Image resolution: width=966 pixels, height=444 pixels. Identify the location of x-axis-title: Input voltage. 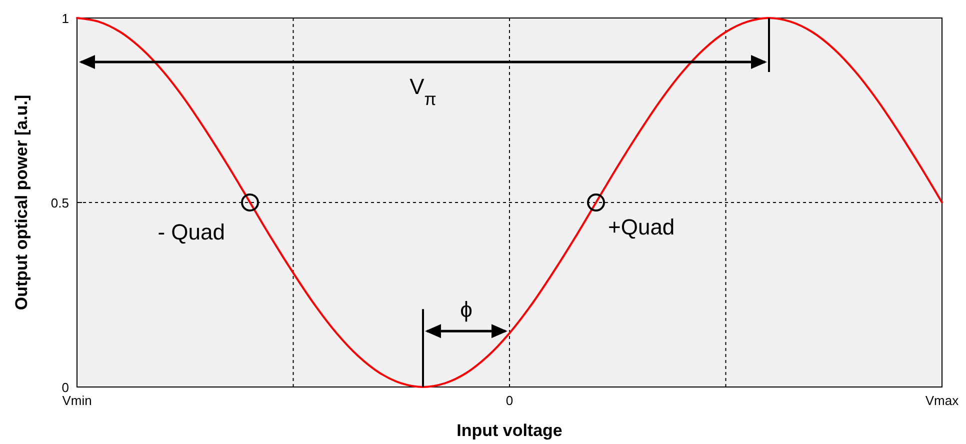
(509, 430).